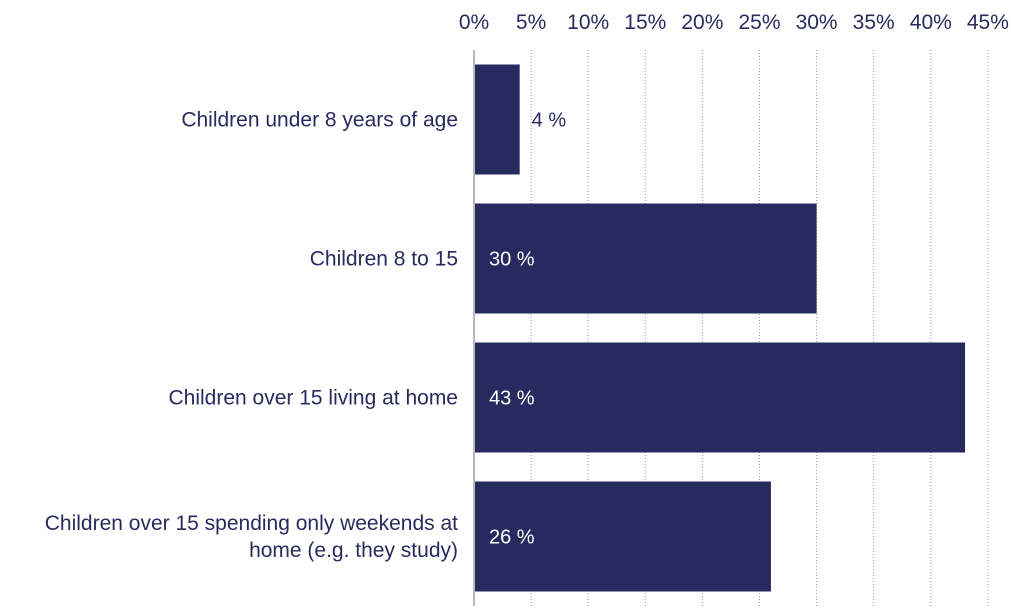 The height and width of the screenshot is (614, 1011). I want to click on data-label: 30 %, so click(512, 260).